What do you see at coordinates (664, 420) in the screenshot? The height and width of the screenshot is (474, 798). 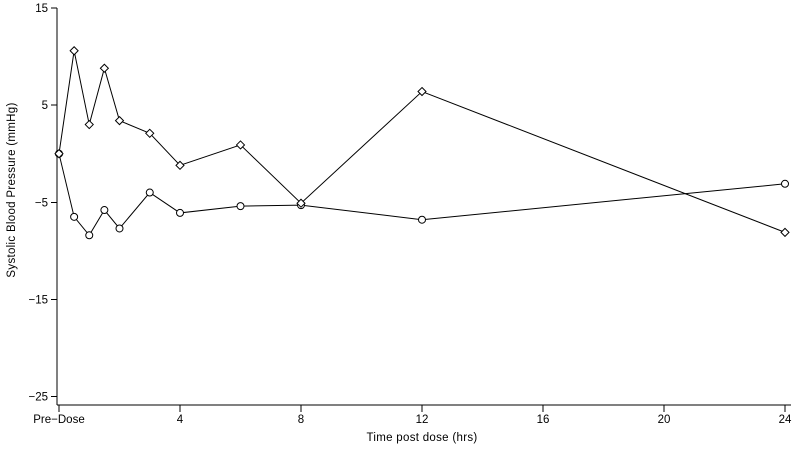 I see `x-tick-label: 20` at bounding box center [664, 420].